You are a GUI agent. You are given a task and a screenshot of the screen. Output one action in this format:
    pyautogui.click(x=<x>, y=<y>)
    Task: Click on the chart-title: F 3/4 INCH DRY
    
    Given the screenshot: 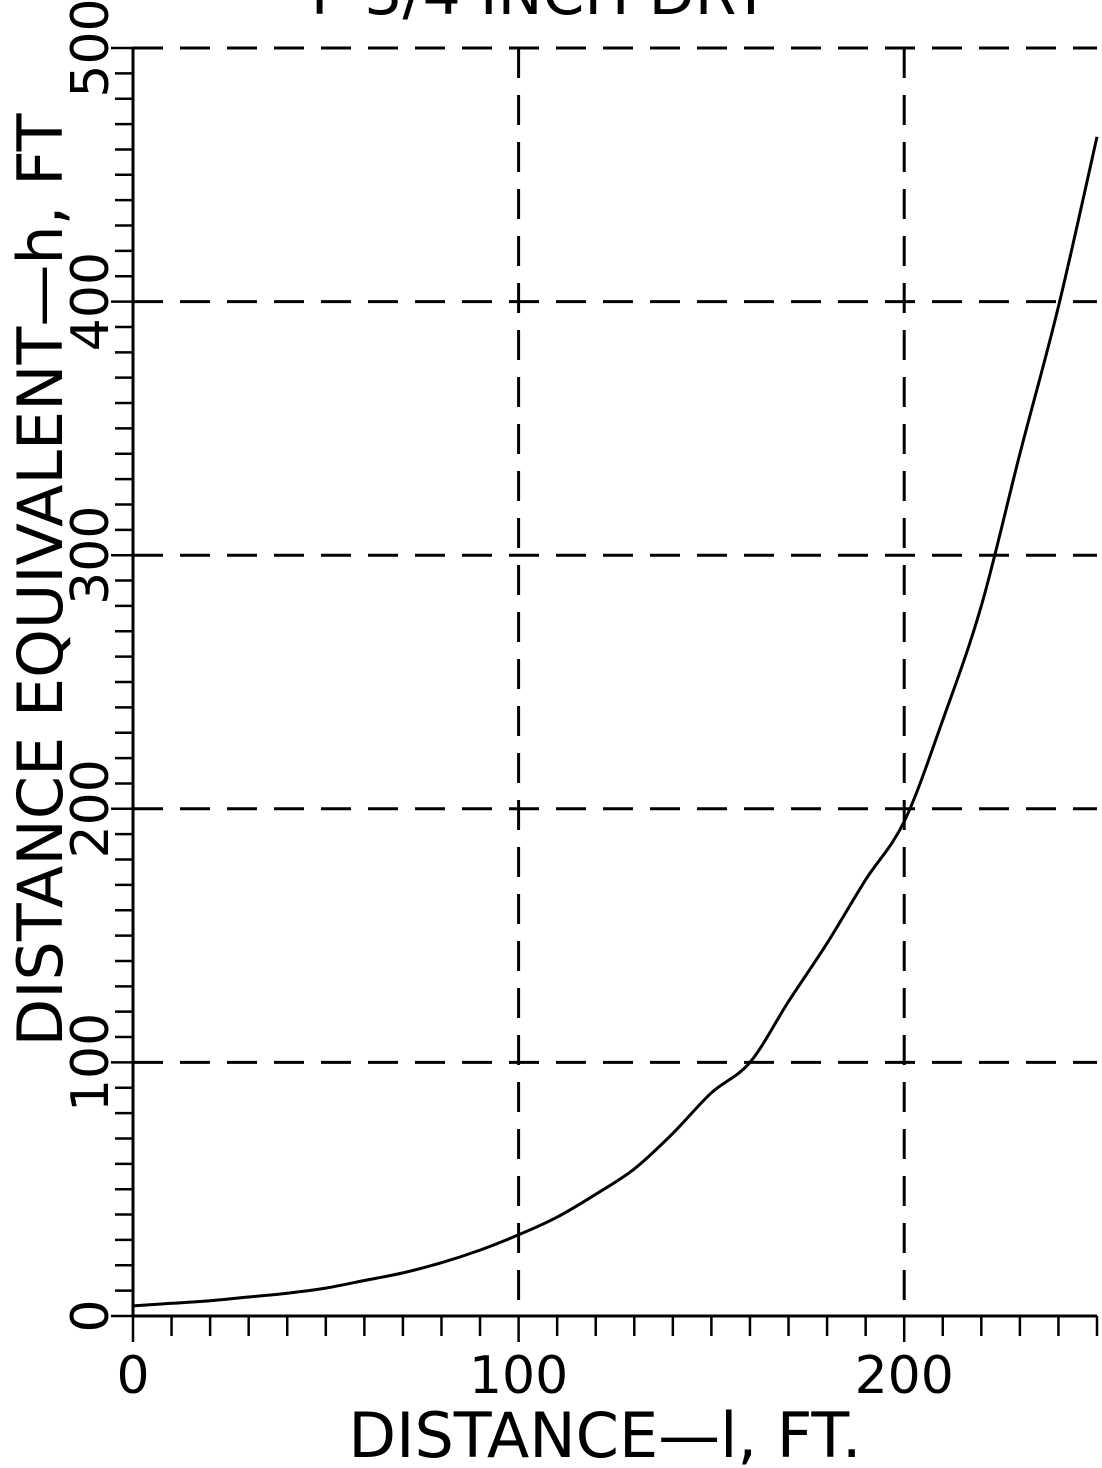 What is the action you would take?
    pyautogui.click(x=540, y=14)
    